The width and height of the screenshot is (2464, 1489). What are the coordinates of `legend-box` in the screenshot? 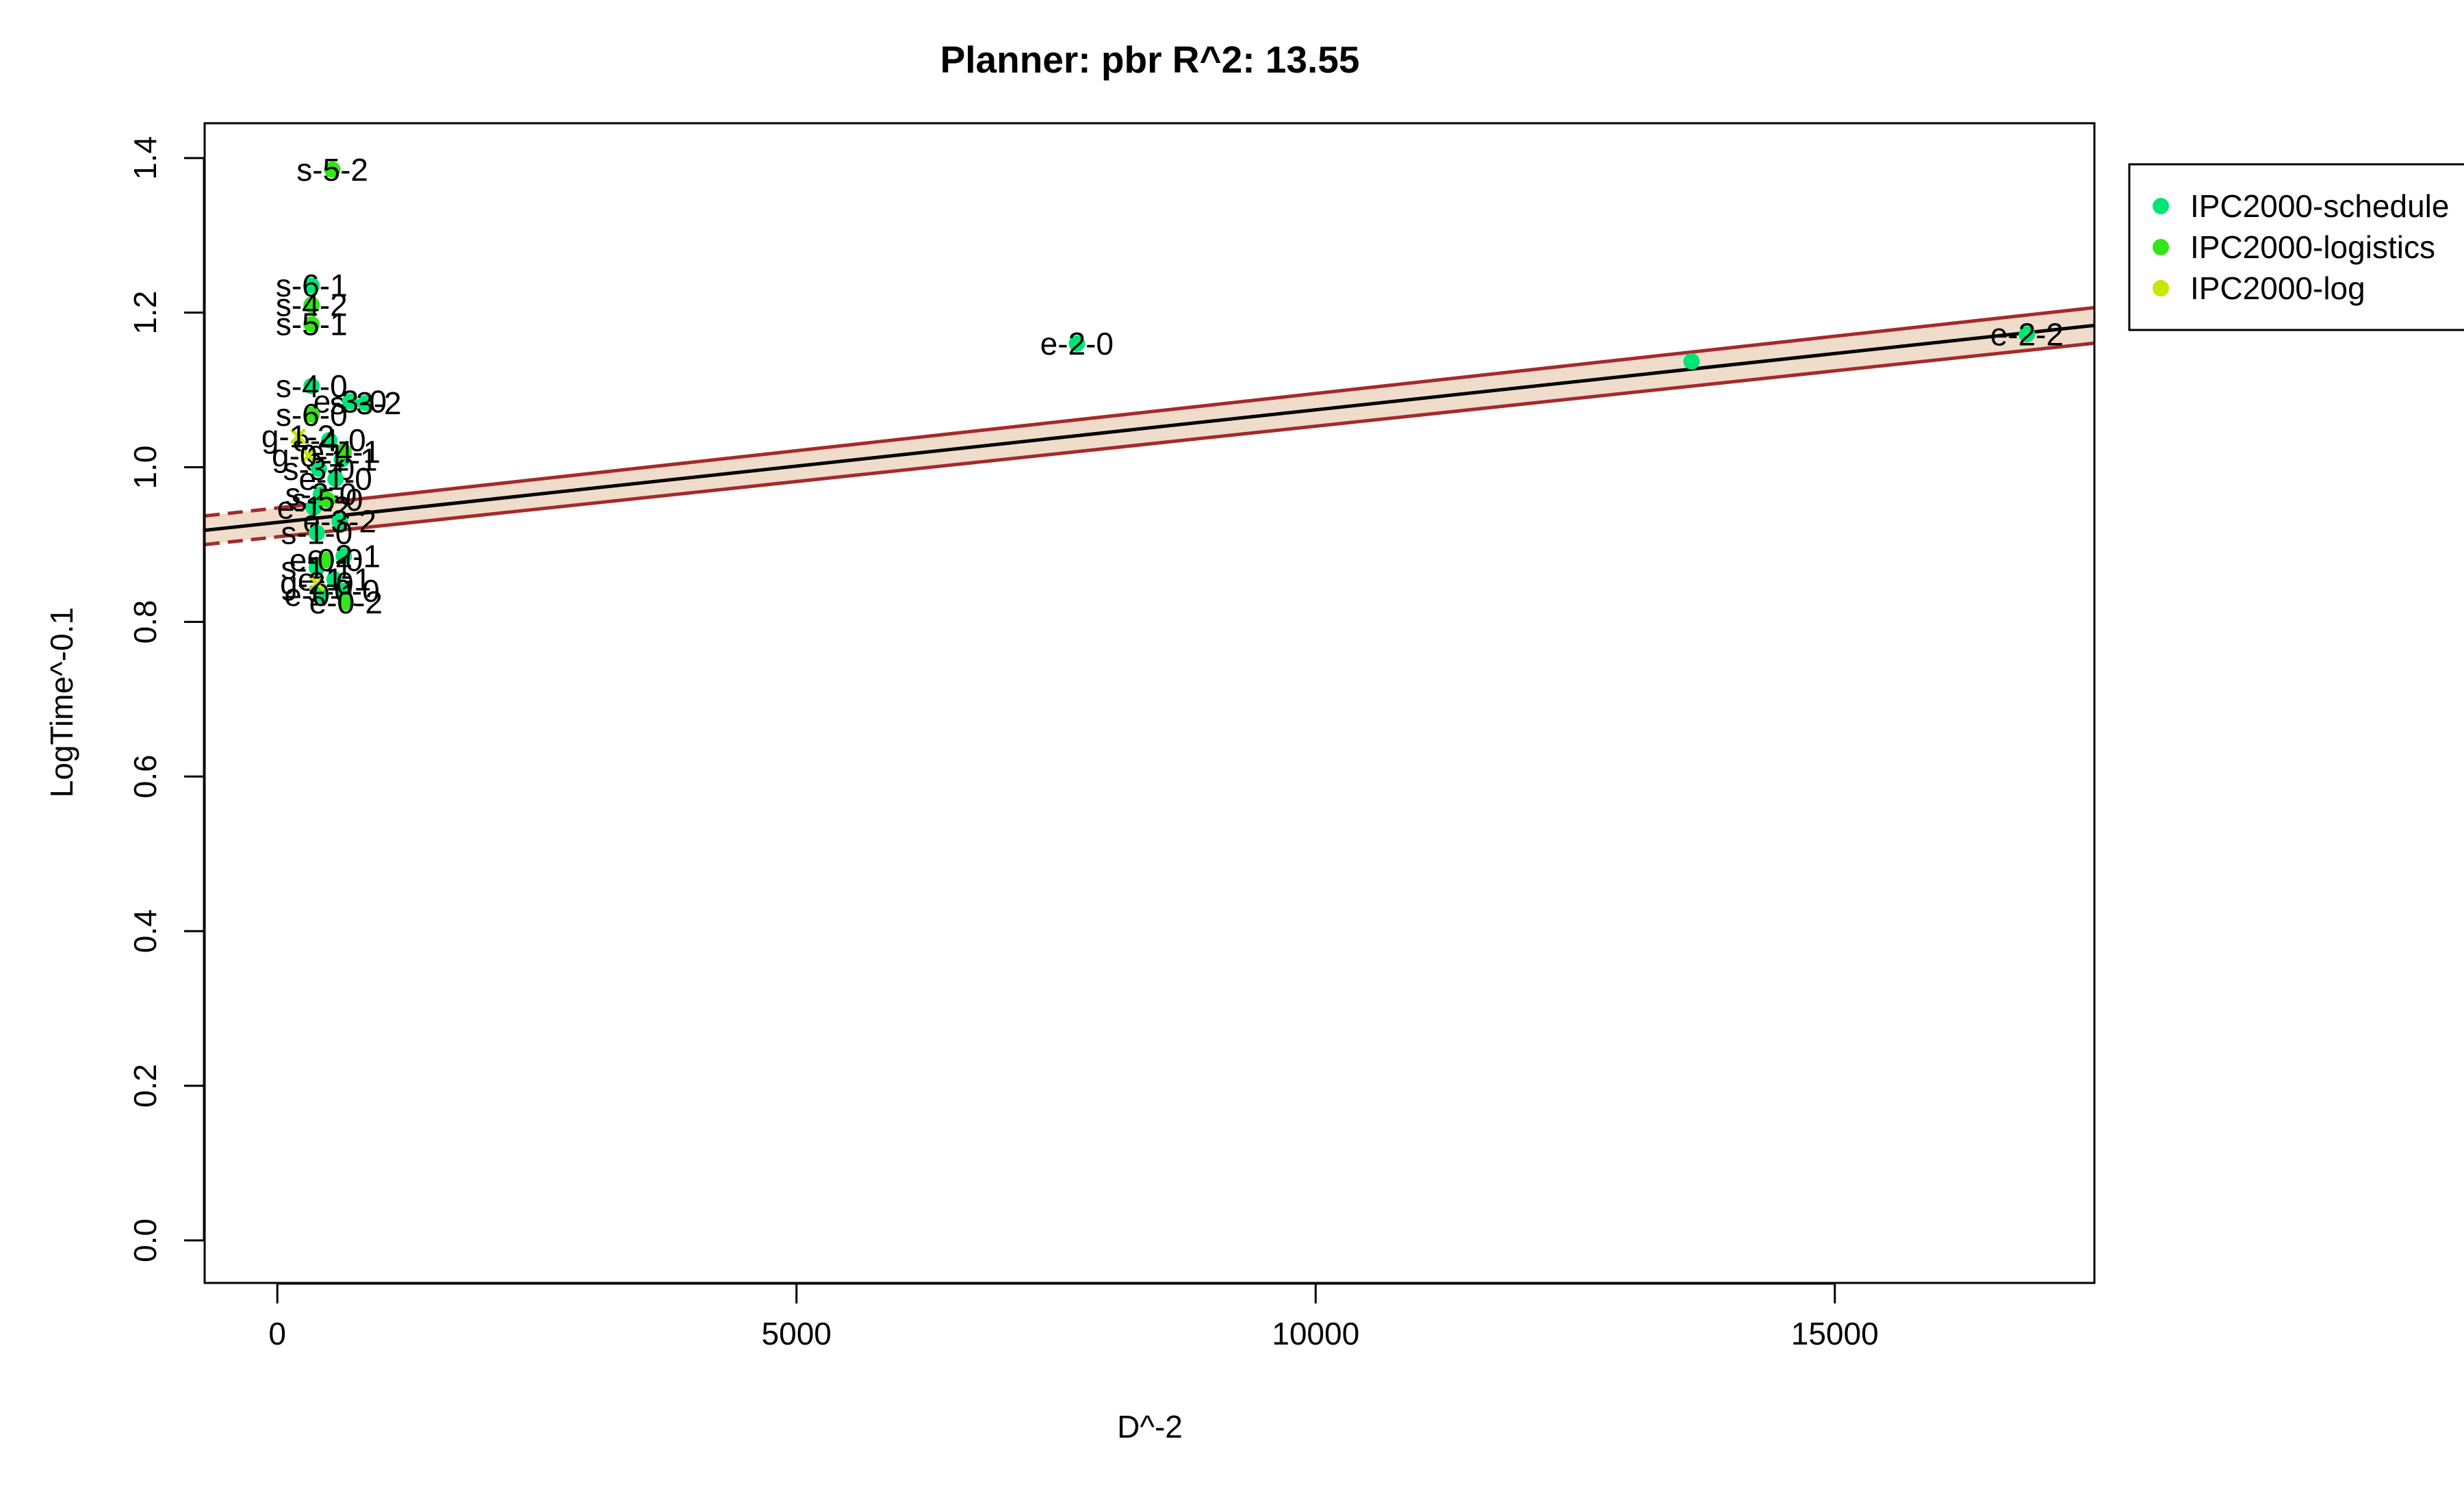 It's located at (2296, 247).